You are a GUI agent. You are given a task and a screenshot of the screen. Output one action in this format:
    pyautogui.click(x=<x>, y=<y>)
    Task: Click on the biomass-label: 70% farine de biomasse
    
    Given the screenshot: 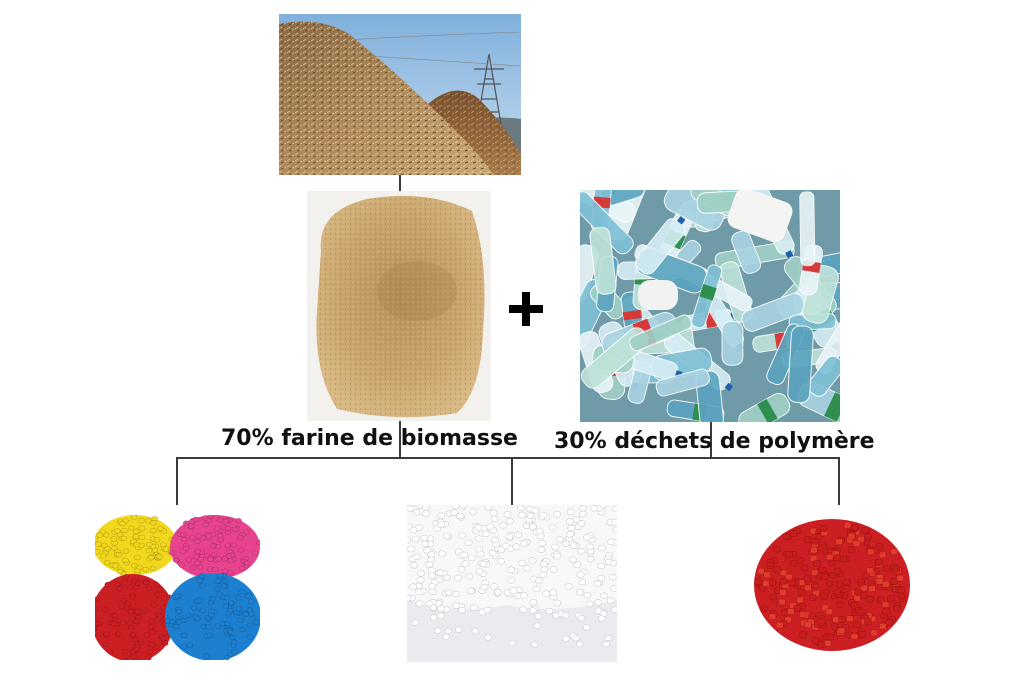 What is the action you would take?
    pyautogui.click(x=369, y=438)
    